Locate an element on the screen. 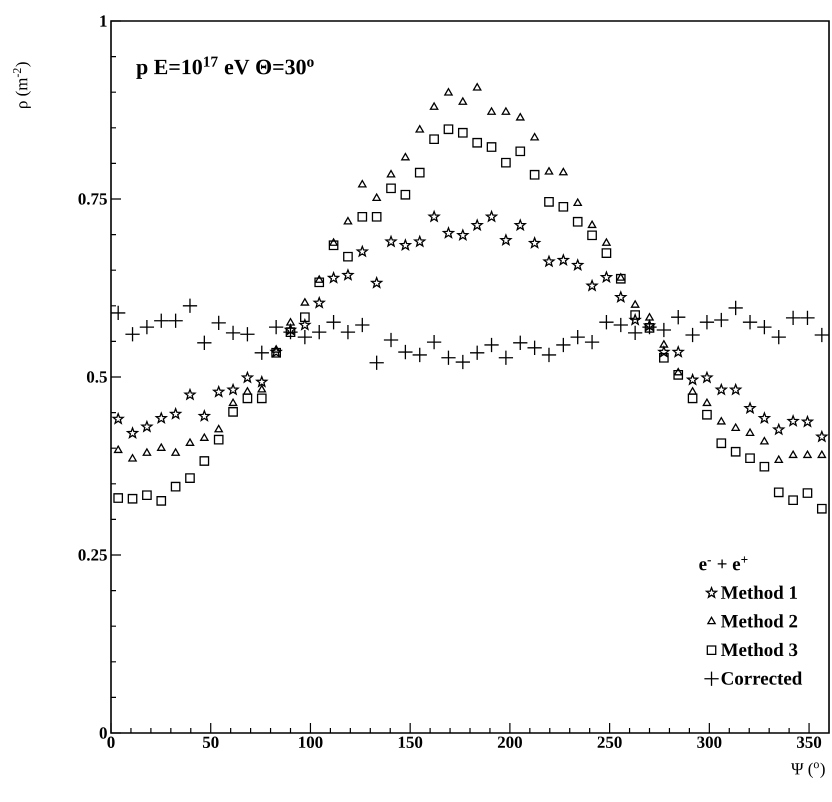  legend-label: Corrected is located at coordinates (762, 678).